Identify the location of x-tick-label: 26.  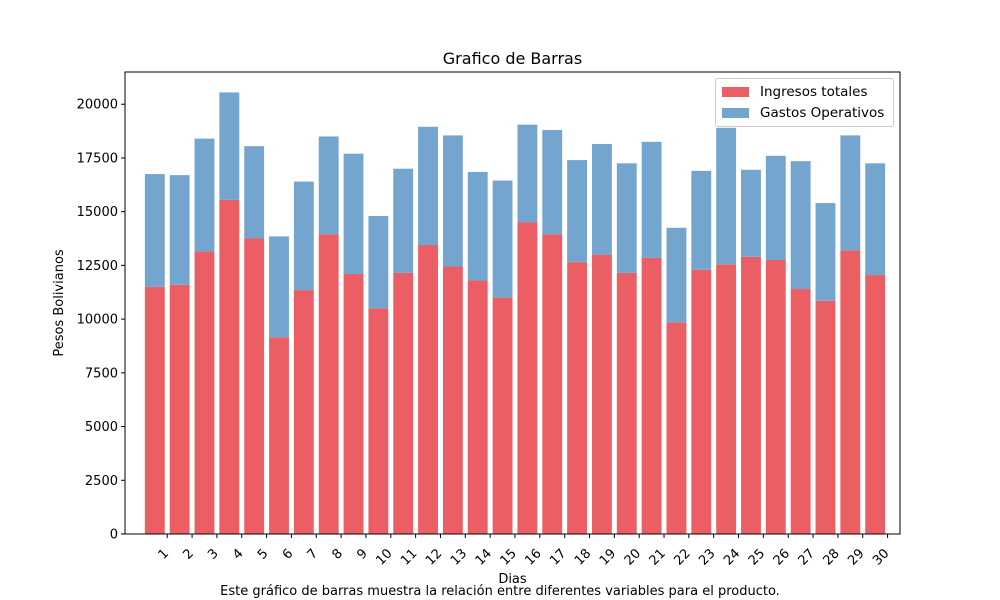
(782, 557).